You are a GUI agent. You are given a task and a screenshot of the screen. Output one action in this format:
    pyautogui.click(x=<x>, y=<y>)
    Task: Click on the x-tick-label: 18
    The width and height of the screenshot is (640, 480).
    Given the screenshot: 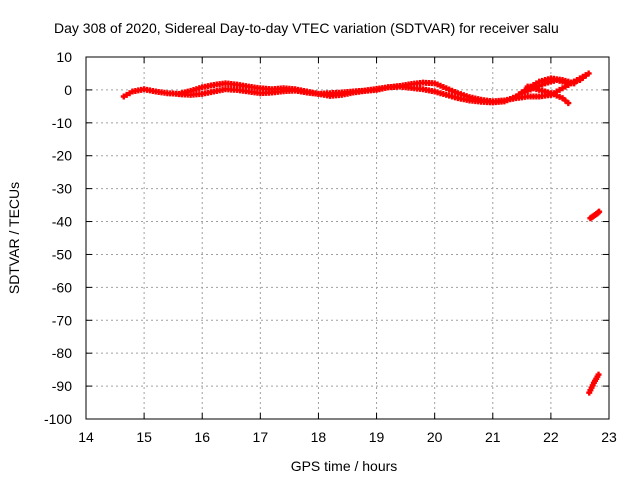 What is the action you would take?
    pyautogui.click(x=319, y=437)
    